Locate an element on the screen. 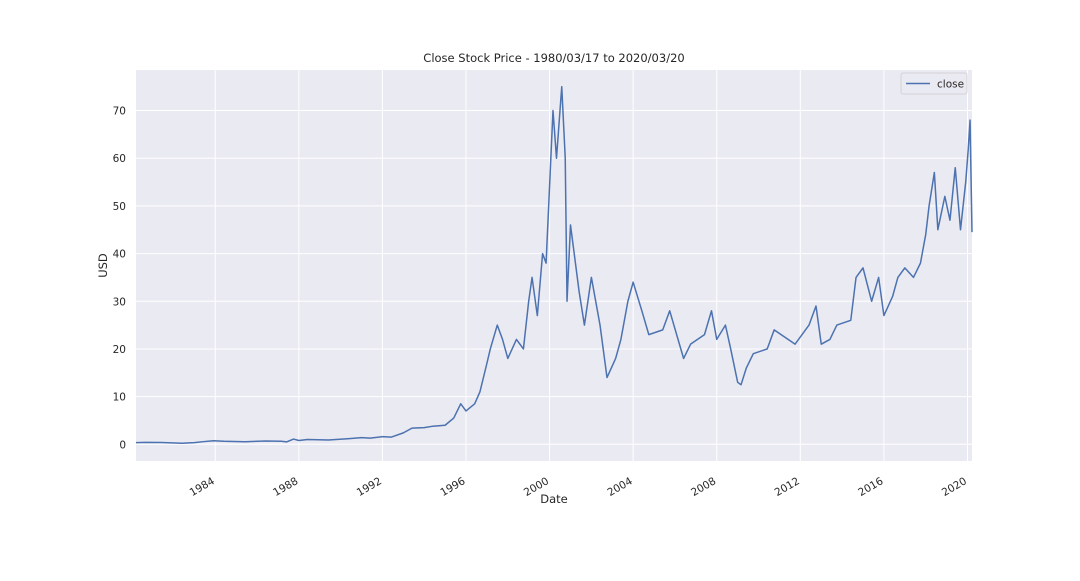 This screenshot has height=581, width=1080. legend: close is located at coordinates (934, 83).